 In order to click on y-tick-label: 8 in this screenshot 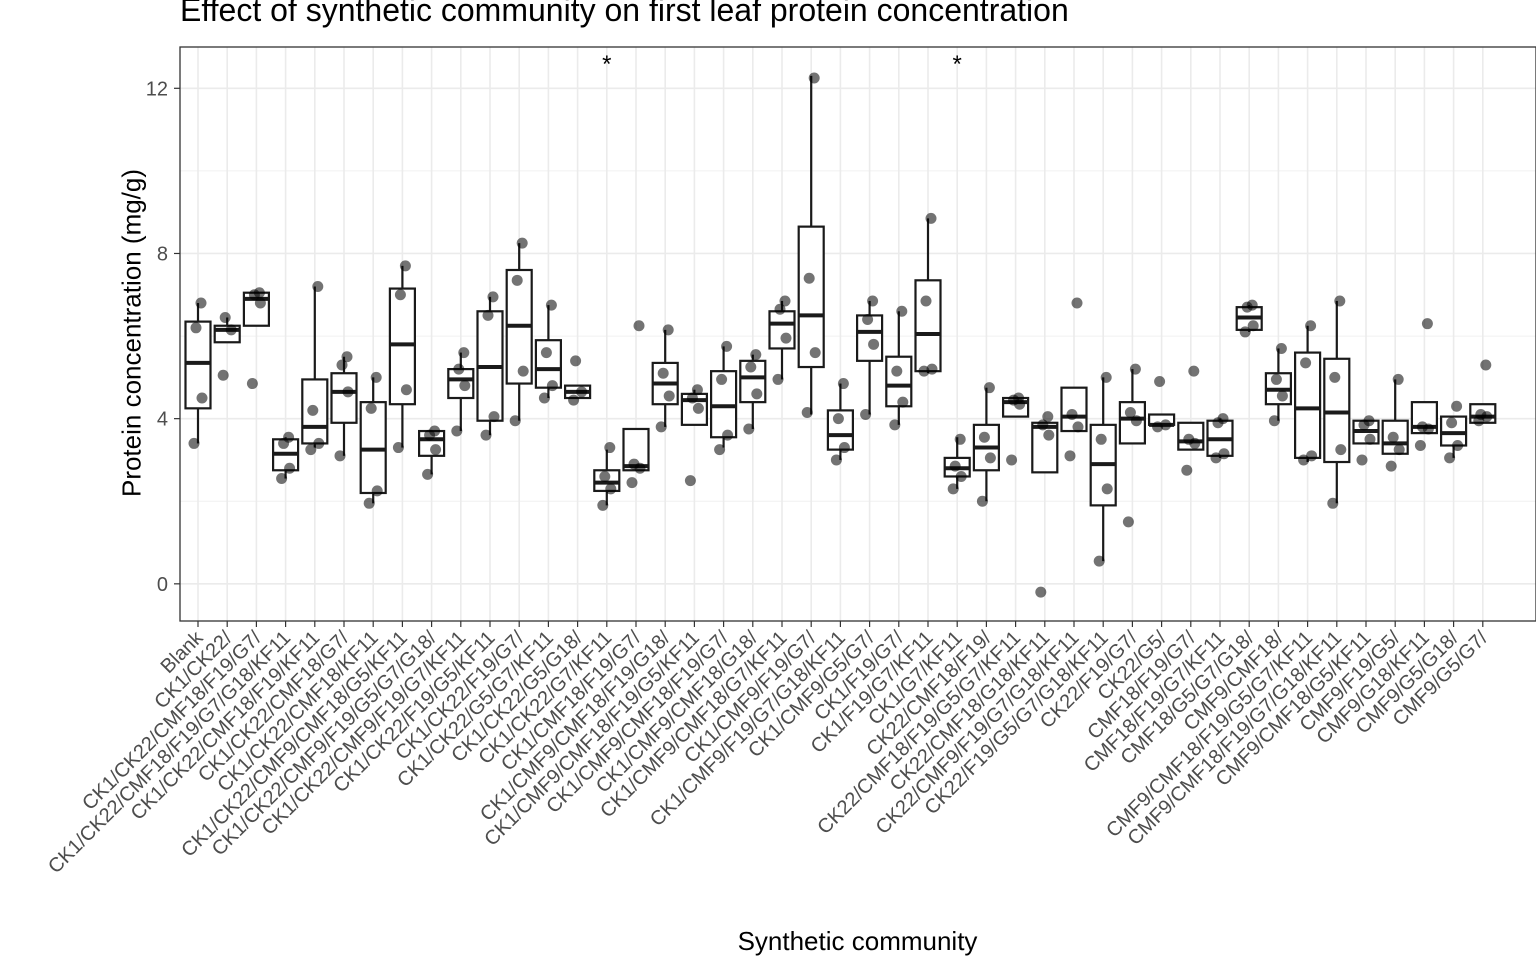, I will do `click(162, 254)`.